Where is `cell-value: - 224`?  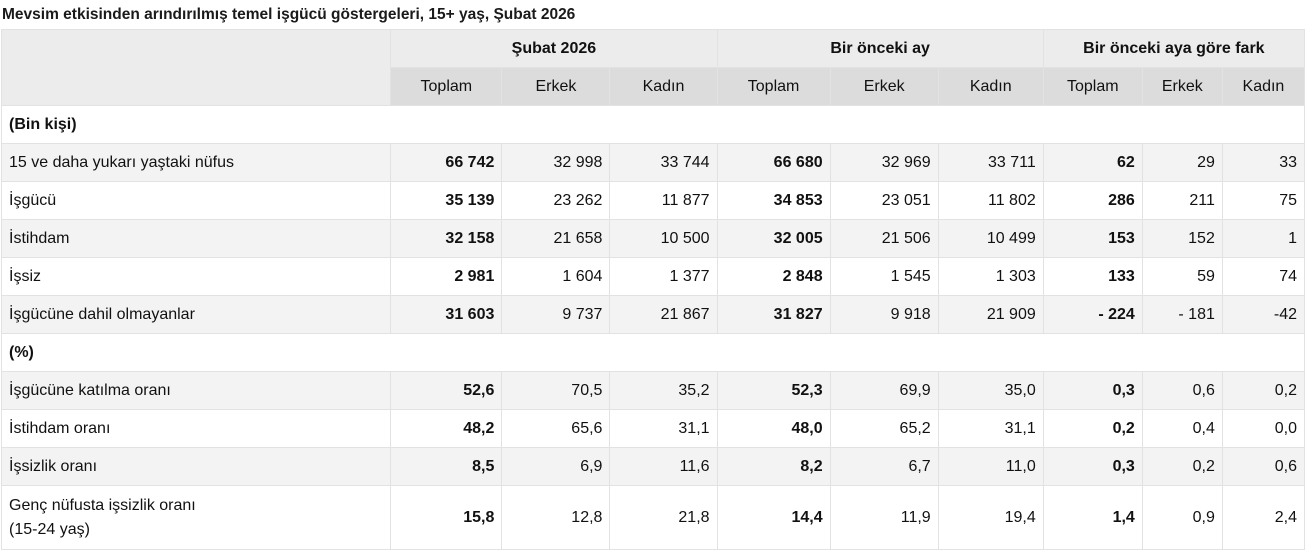
cell-value: - 224 is located at coordinates (1092, 314).